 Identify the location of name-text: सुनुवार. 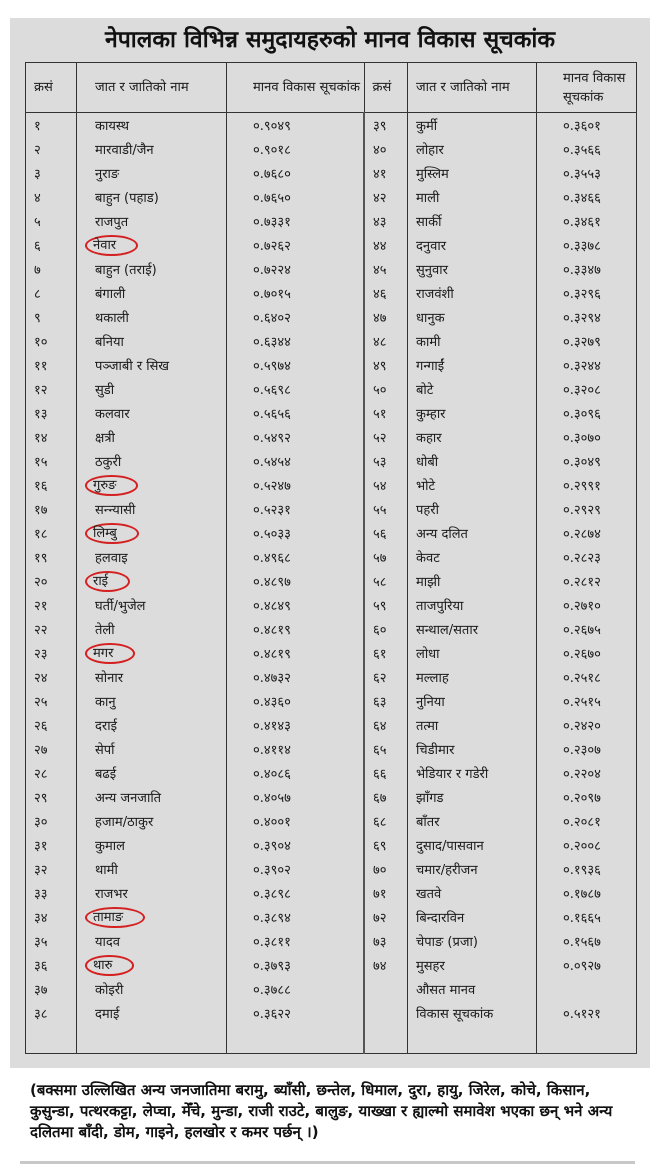
(432, 270).